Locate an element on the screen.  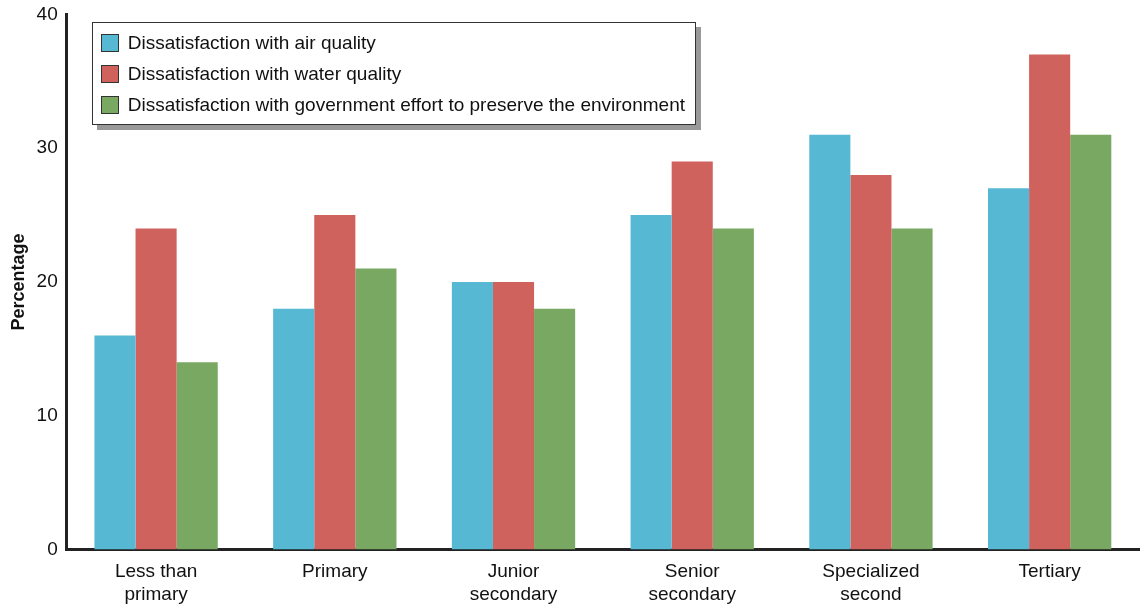
legend-label: Dissatisfaction with water quality is located at coordinates (264, 73).